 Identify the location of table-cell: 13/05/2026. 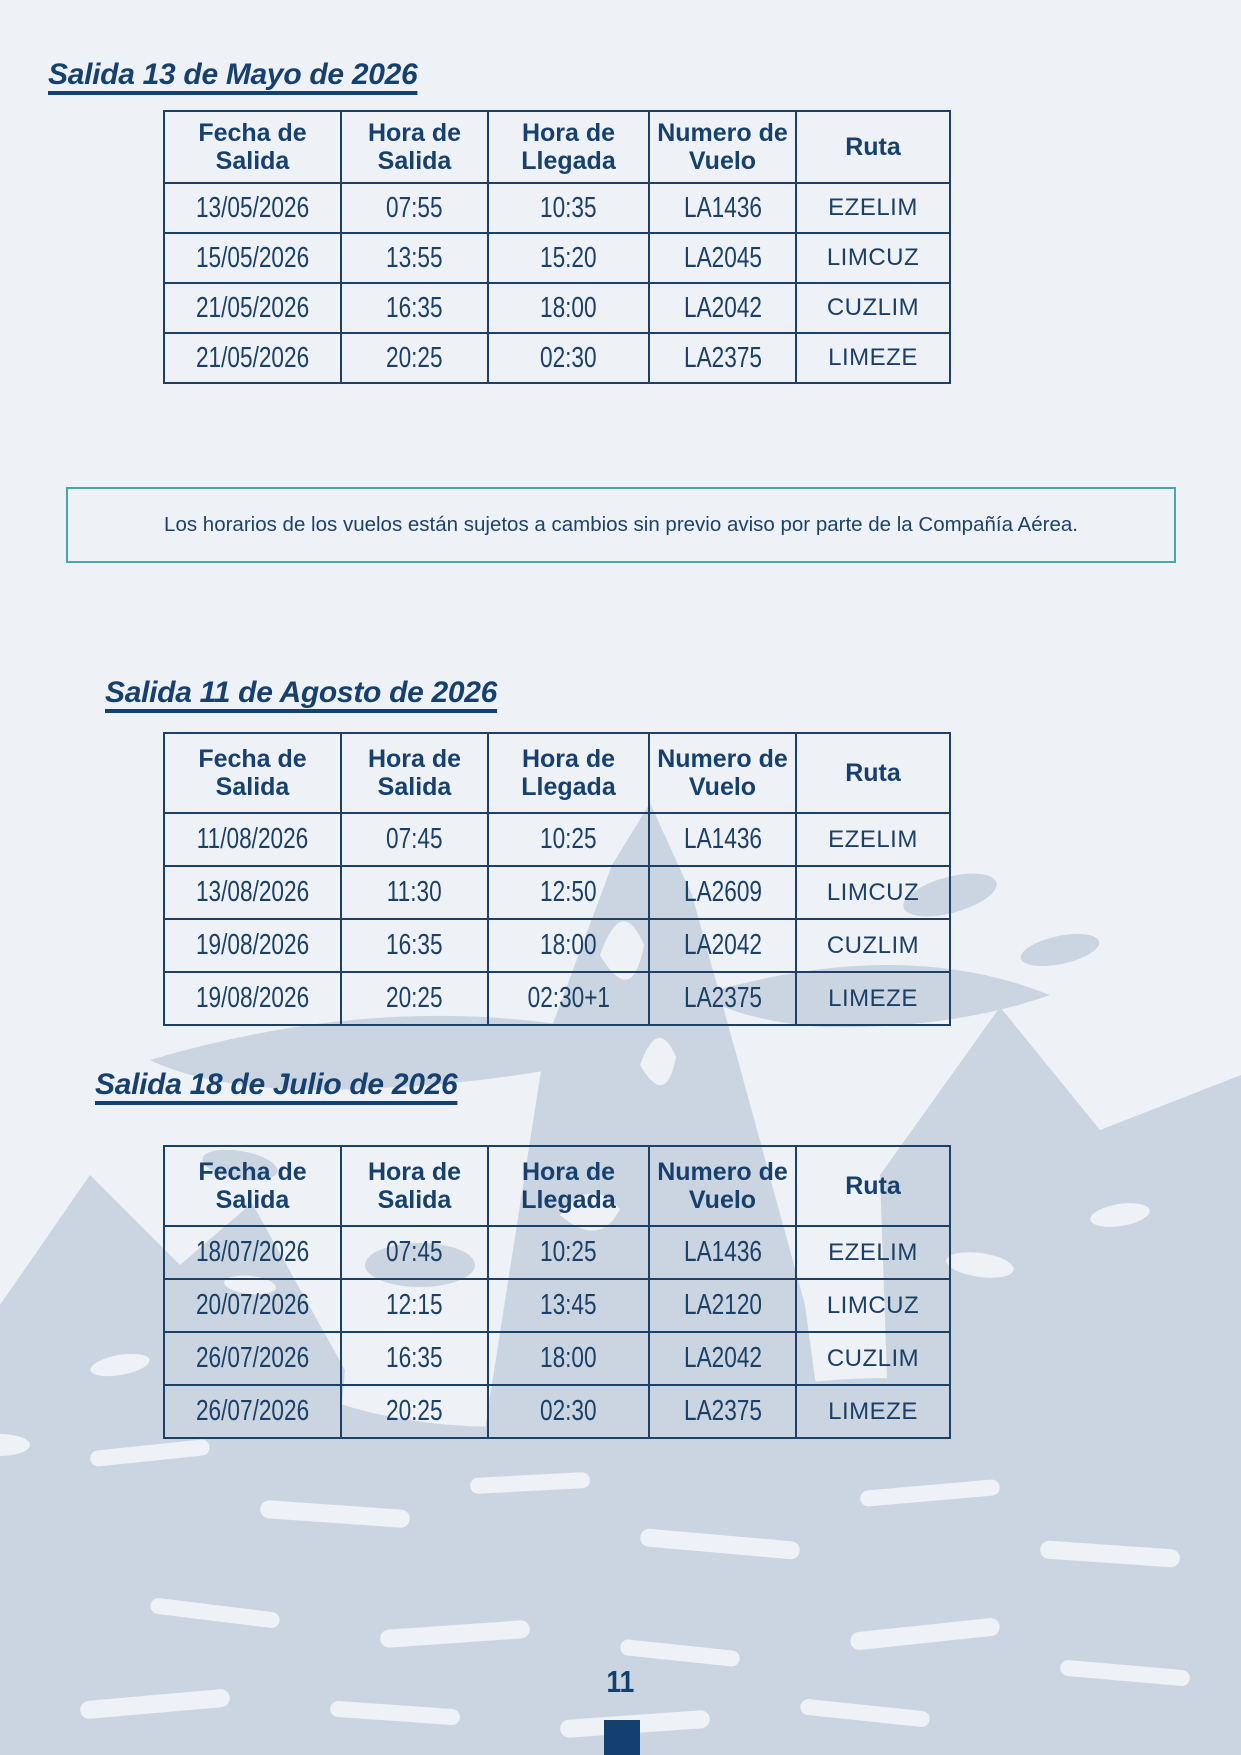
(252, 208).